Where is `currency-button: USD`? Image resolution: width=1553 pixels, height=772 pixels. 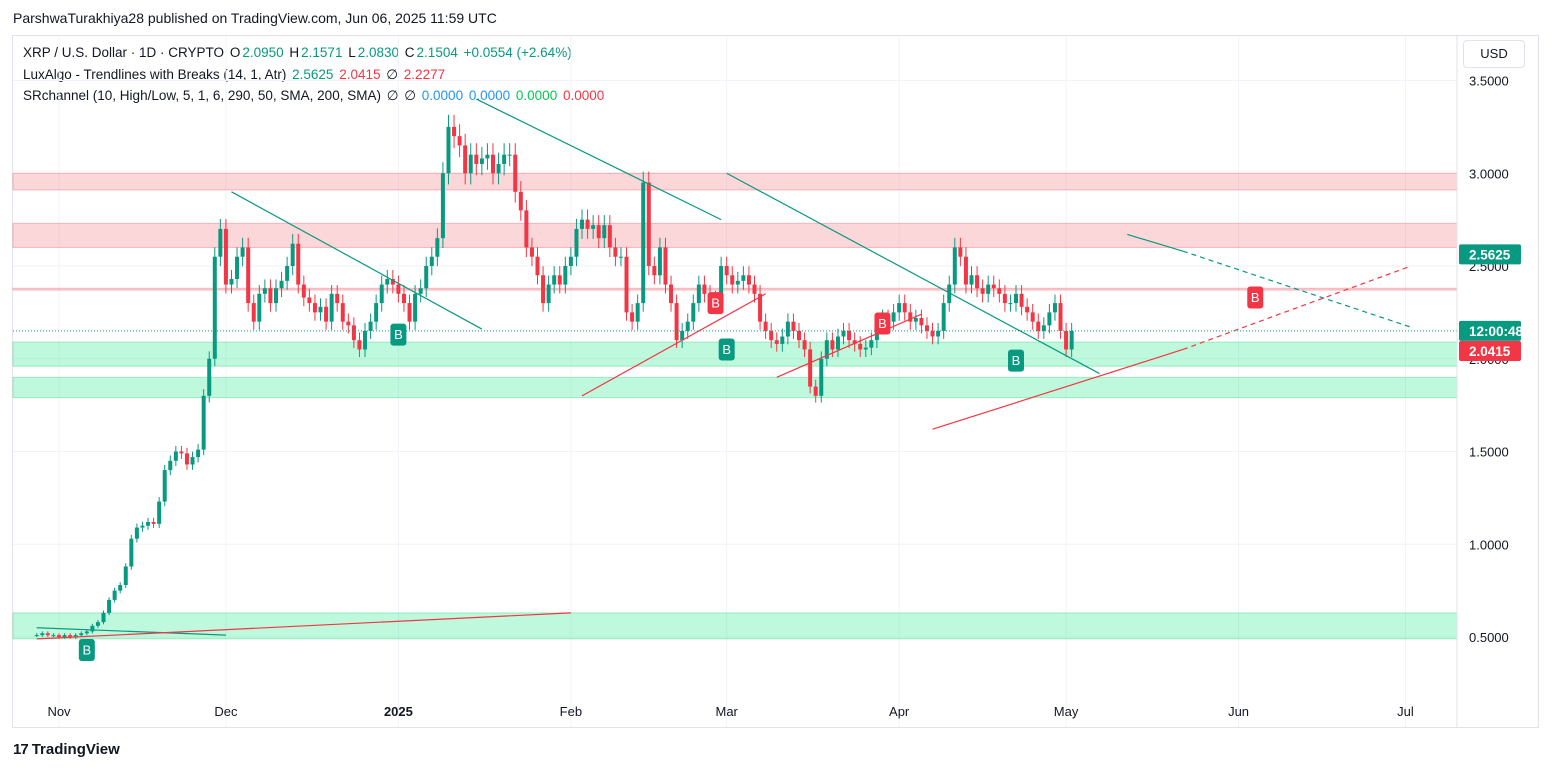 currency-button: USD is located at coordinates (1494, 54).